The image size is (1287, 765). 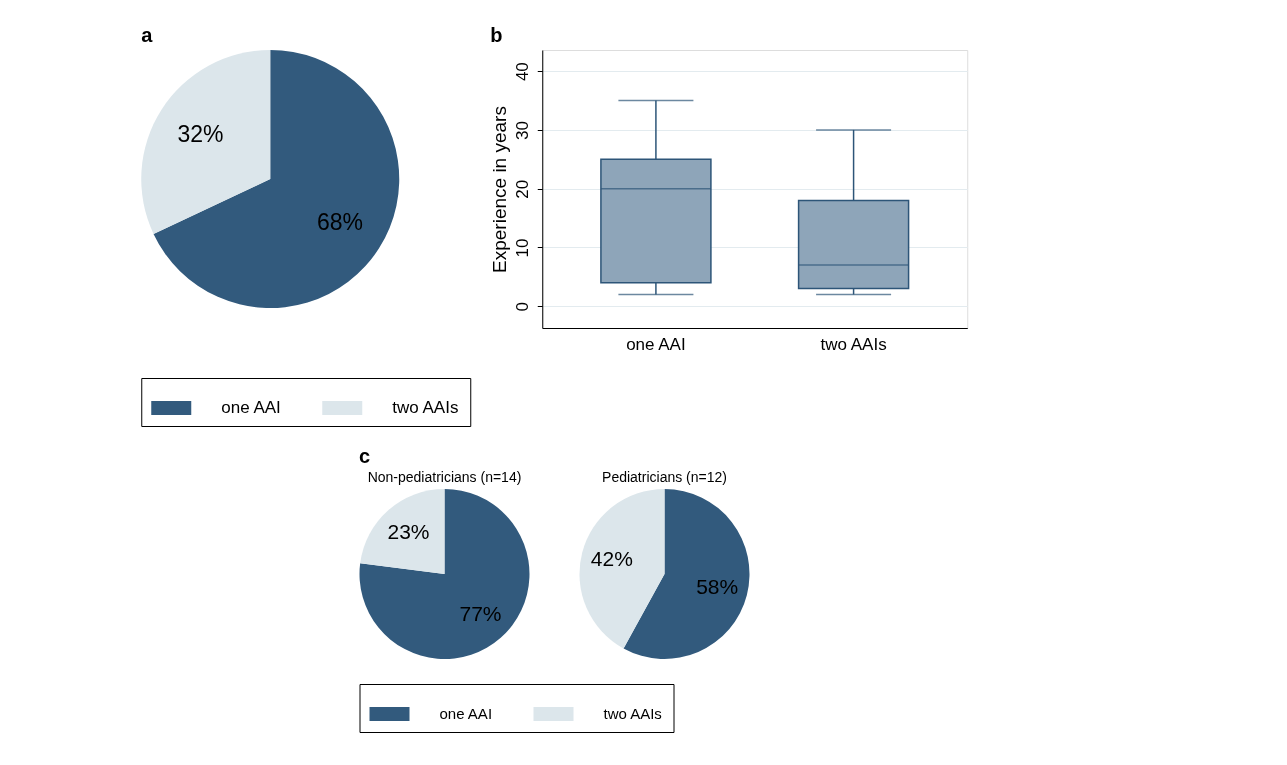 What do you see at coordinates (365, 456) in the screenshot?
I see `chart-title: c` at bounding box center [365, 456].